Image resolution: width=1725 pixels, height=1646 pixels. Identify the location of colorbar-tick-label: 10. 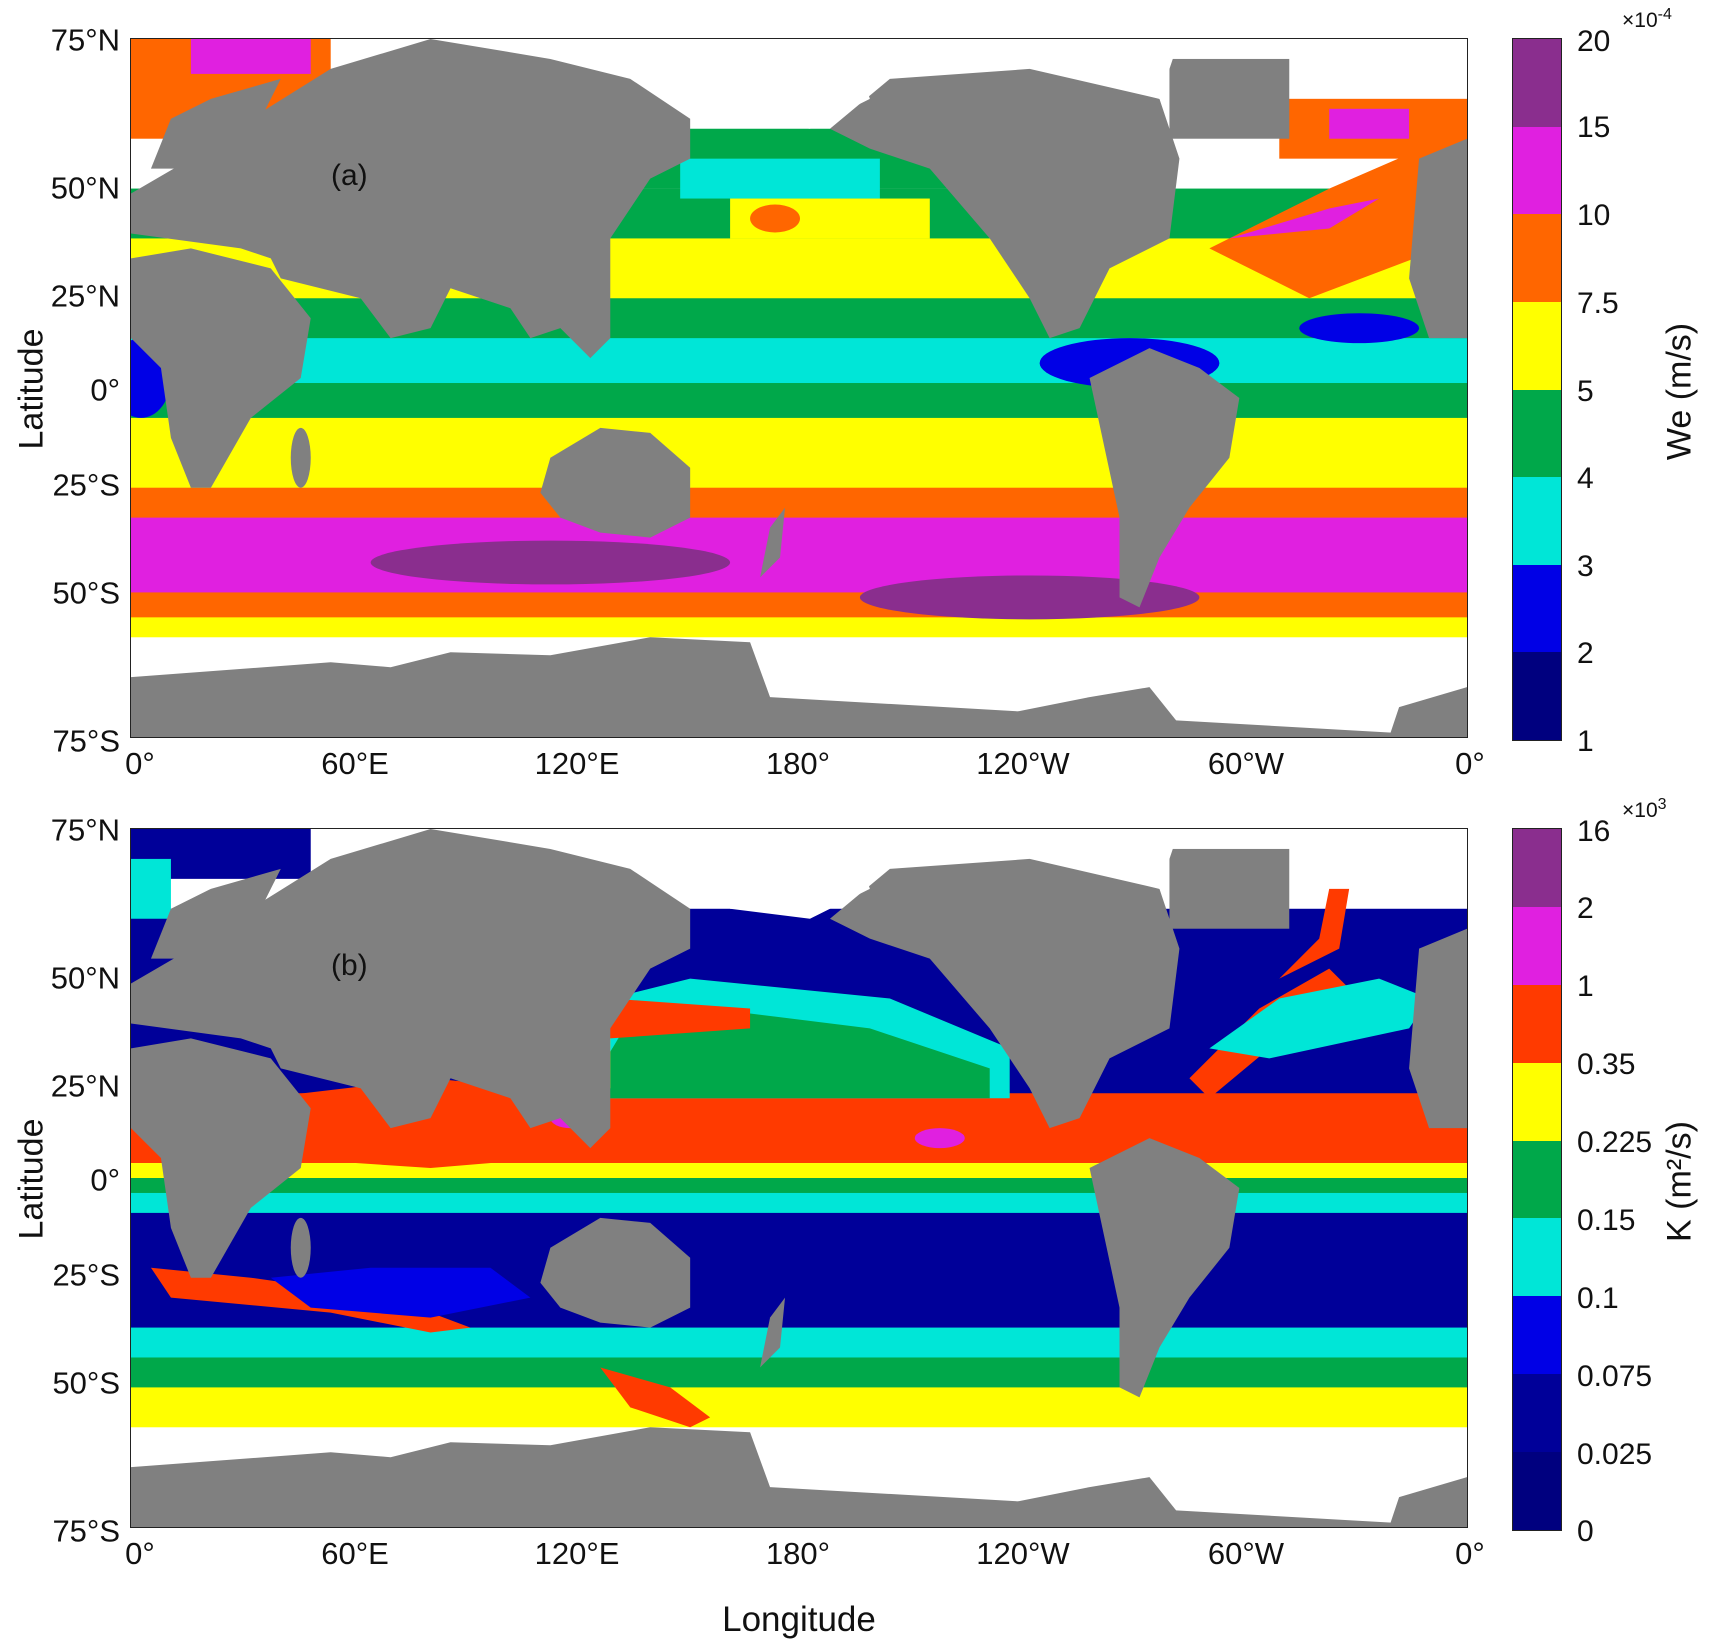
(1594, 215).